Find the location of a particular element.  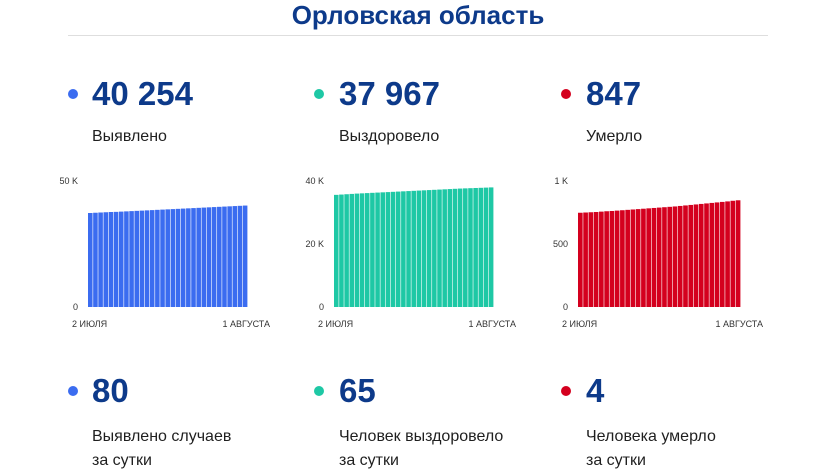

recovered-xtick-label-end: 1 АВГУСТА is located at coordinates (492, 324).